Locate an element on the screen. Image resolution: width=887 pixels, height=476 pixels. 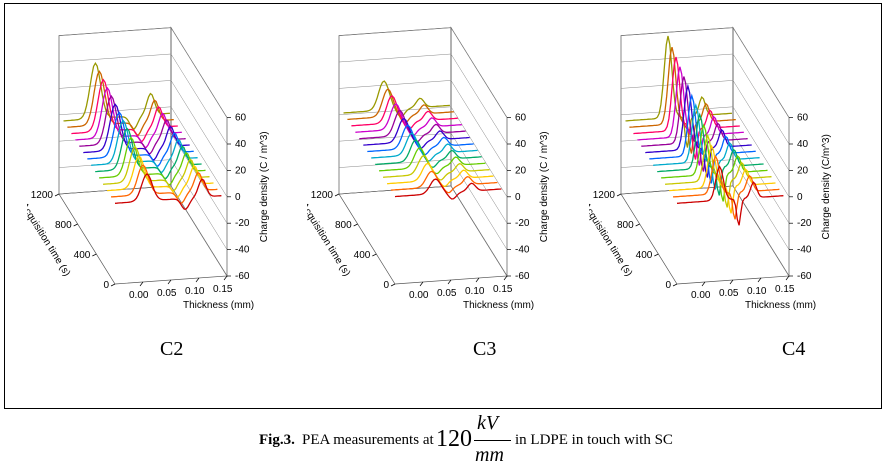
caption-text-after: in LDPE in touch with SC is located at coordinates (594, 440).